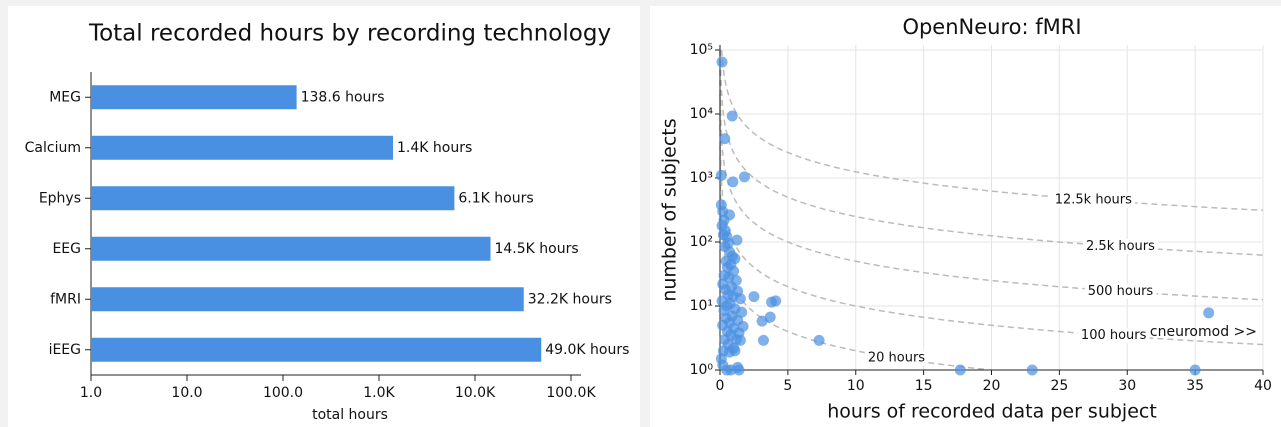  What do you see at coordinates (992, 412) in the screenshot?
I see `x-axis-label: hours of recorded data per subject` at bounding box center [992, 412].